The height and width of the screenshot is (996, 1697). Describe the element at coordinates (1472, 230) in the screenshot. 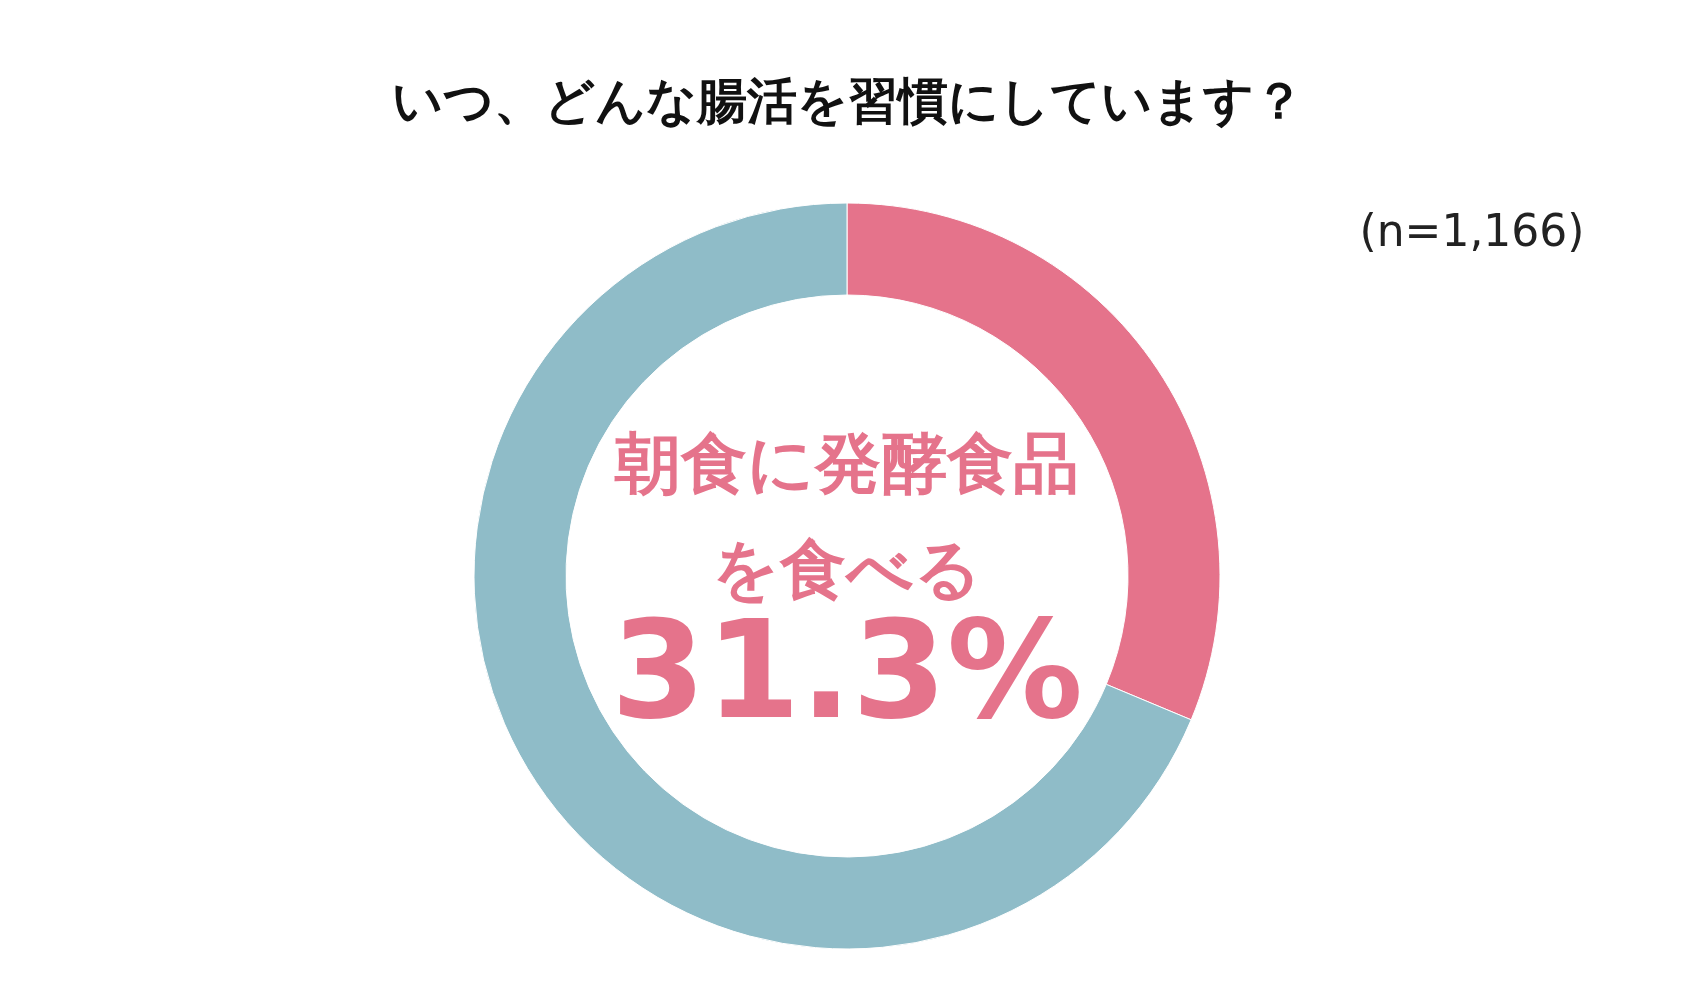

I see `text: (n=1,166)` at that location.